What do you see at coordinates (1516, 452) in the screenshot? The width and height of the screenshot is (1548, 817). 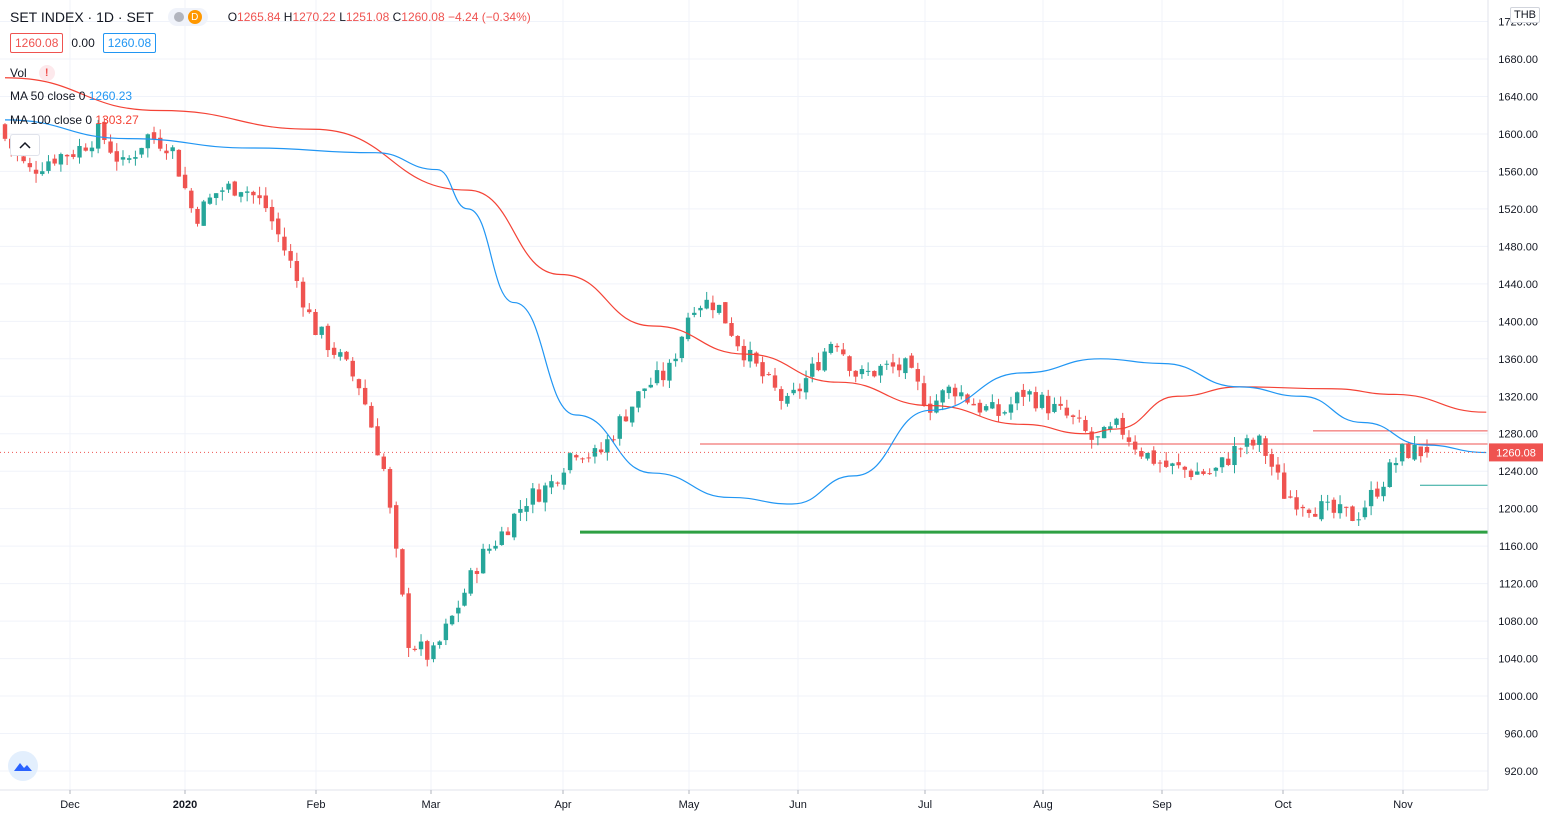 I see `last-price-badge` at bounding box center [1516, 452].